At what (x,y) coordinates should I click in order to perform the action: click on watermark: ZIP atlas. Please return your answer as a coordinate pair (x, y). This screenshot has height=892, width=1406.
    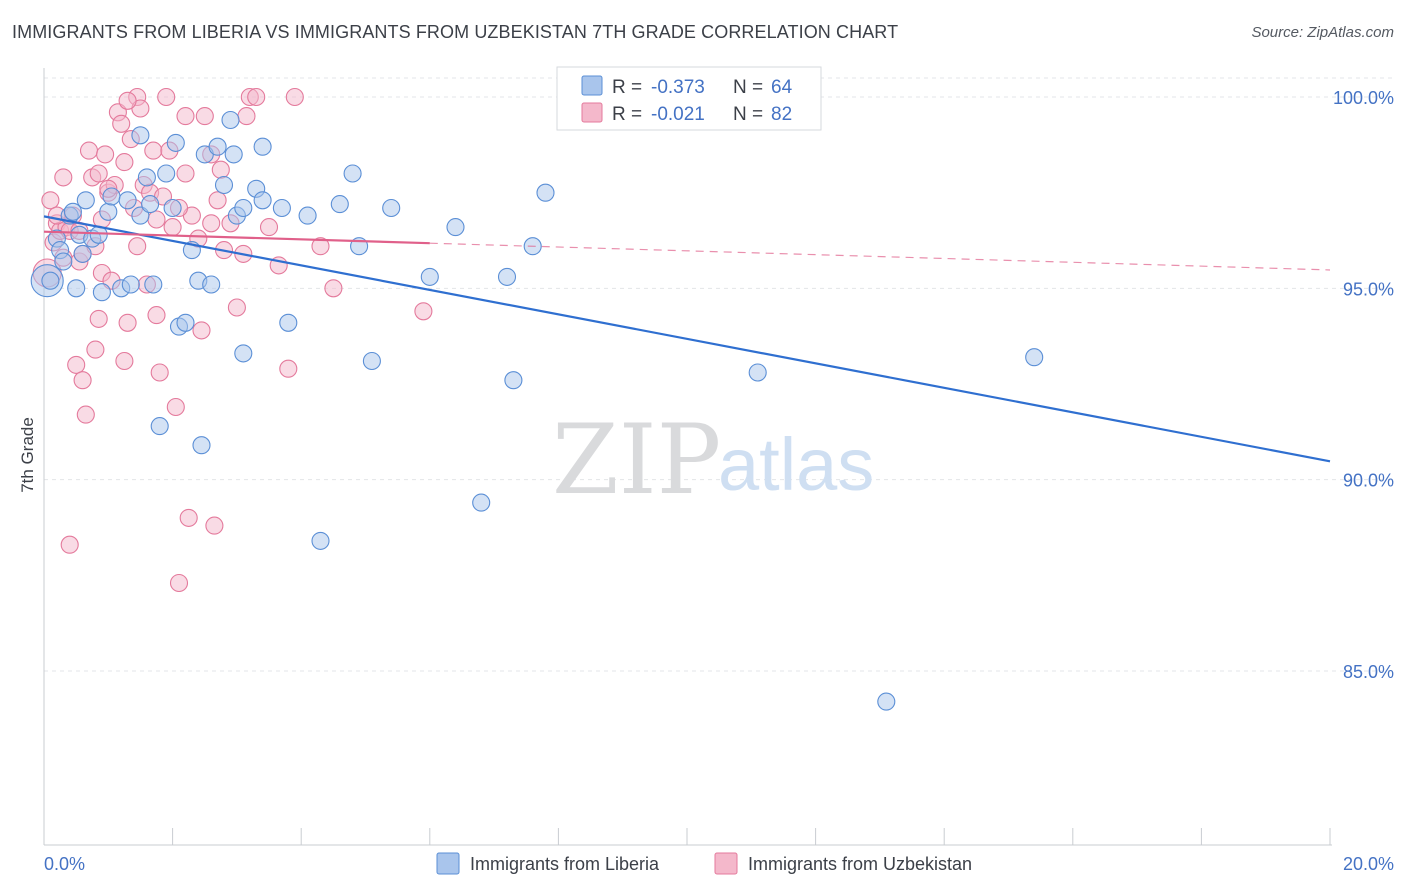
    Looking at the image, I should click on (713, 460).